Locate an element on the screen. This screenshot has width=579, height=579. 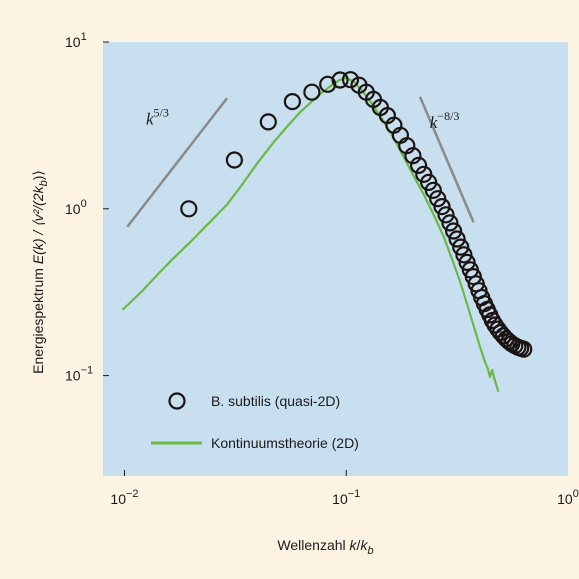
y-tick-label: 10⁻¹ is located at coordinates (79, 374).